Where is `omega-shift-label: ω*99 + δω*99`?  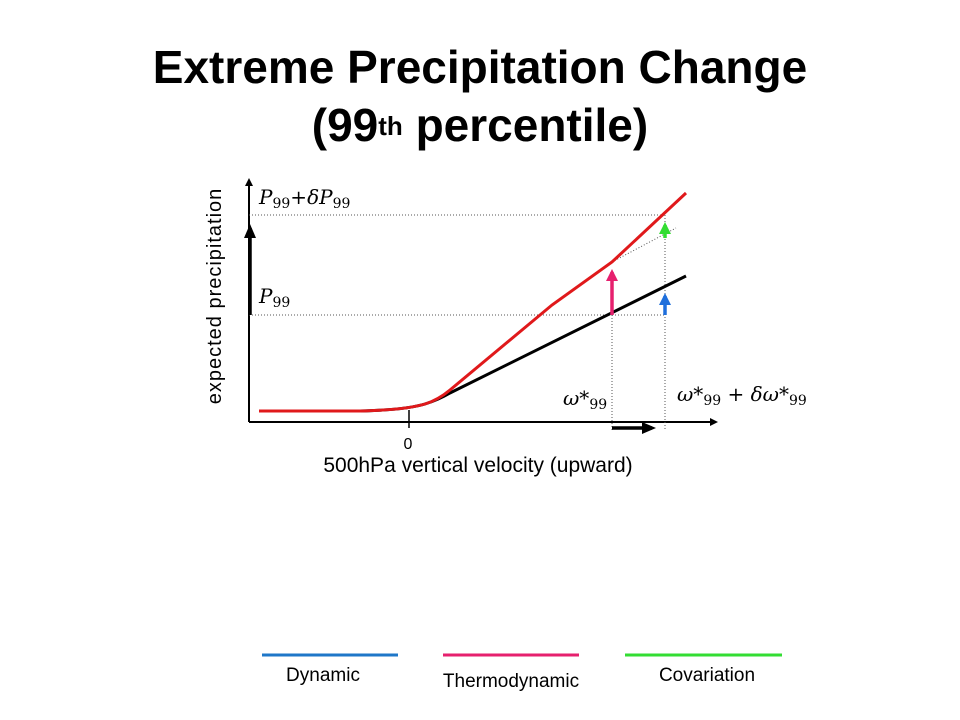
omega-shift-label: ω*99 + δω*99 is located at coordinates (742, 395).